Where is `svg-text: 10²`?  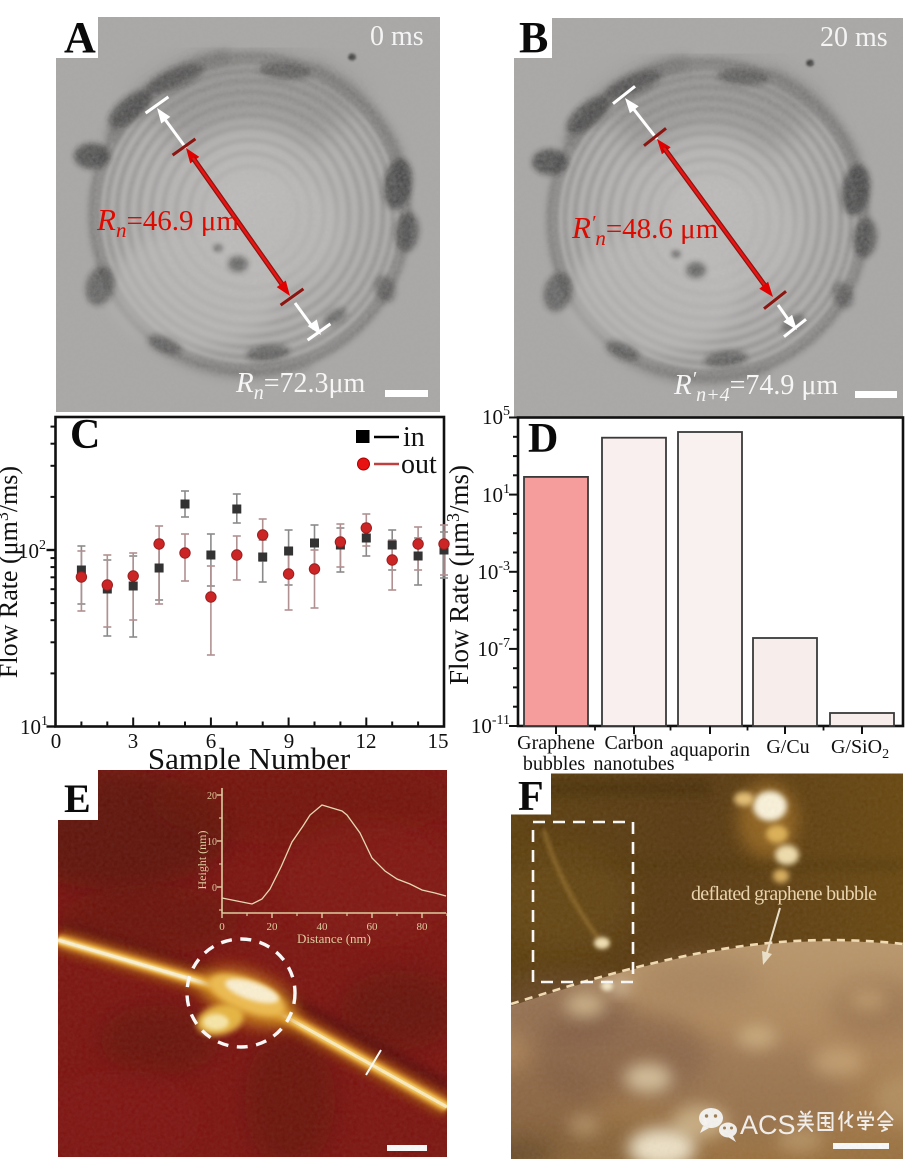
svg-text: 10² is located at coordinates (32, 550).